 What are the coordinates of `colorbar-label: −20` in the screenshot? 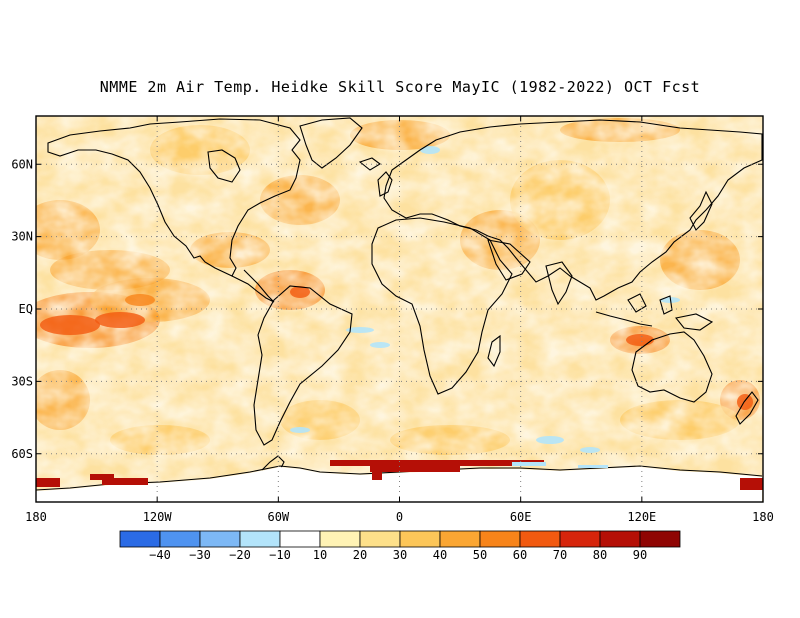 It's located at (240, 555).